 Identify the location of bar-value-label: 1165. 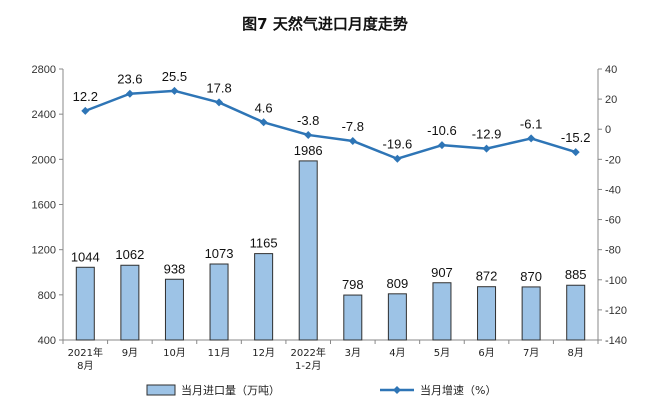
(264, 243).